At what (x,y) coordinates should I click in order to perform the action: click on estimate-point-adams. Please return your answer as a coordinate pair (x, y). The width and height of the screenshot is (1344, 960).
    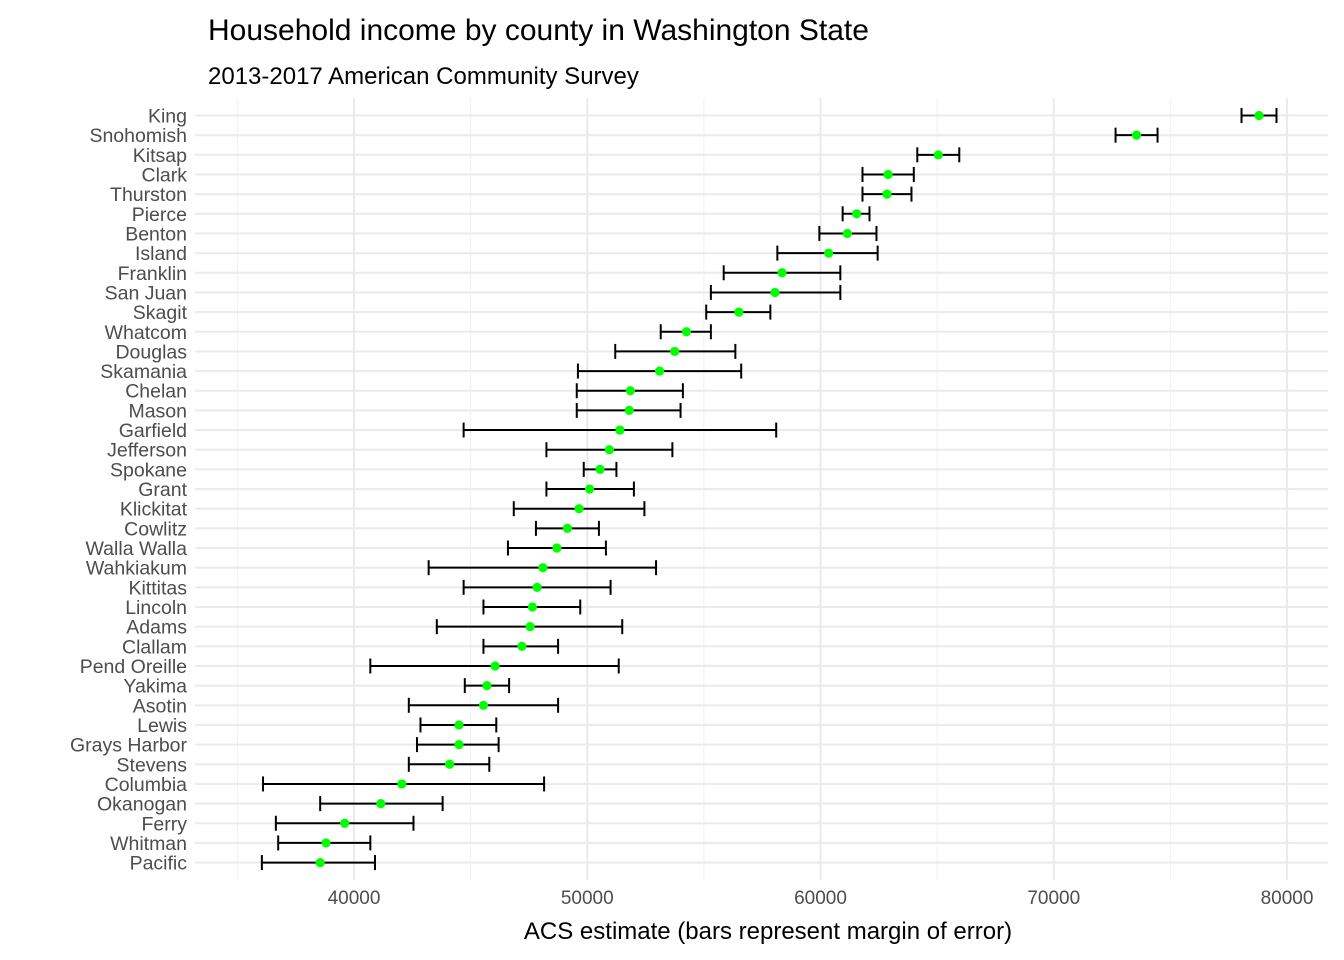
    Looking at the image, I should click on (530, 627).